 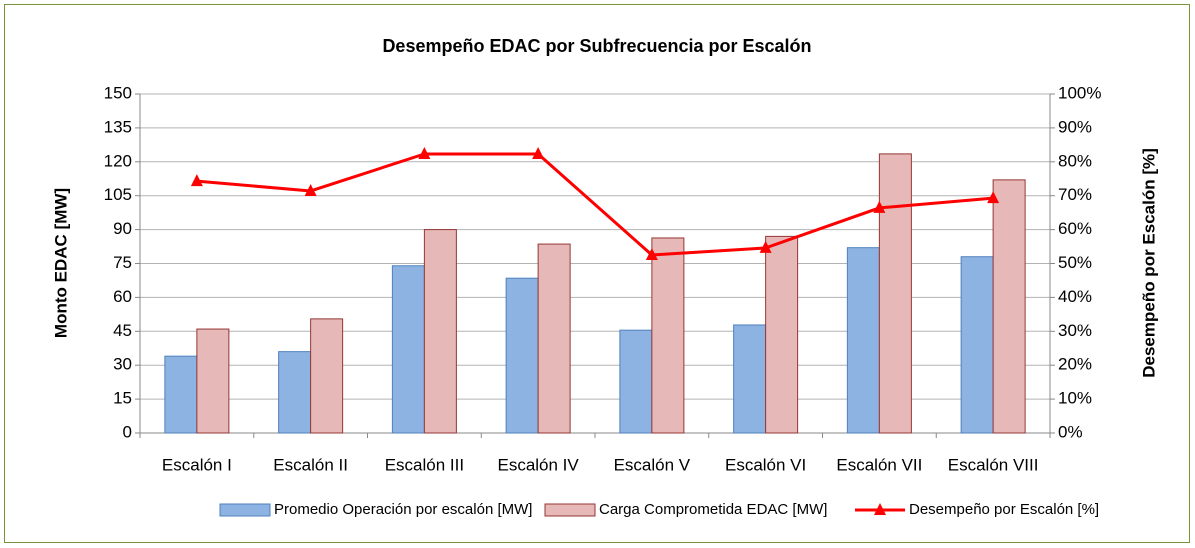 I want to click on y-tick-label: 0, so click(x=127, y=431).